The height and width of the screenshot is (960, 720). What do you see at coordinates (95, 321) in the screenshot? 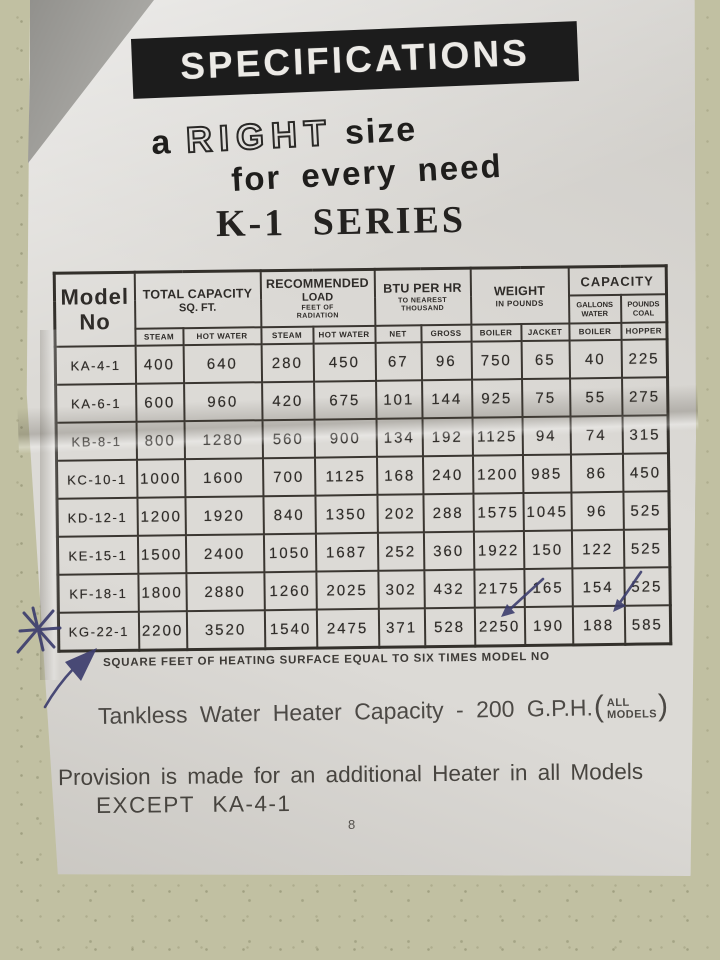
I see `model-label-line2: No` at bounding box center [95, 321].